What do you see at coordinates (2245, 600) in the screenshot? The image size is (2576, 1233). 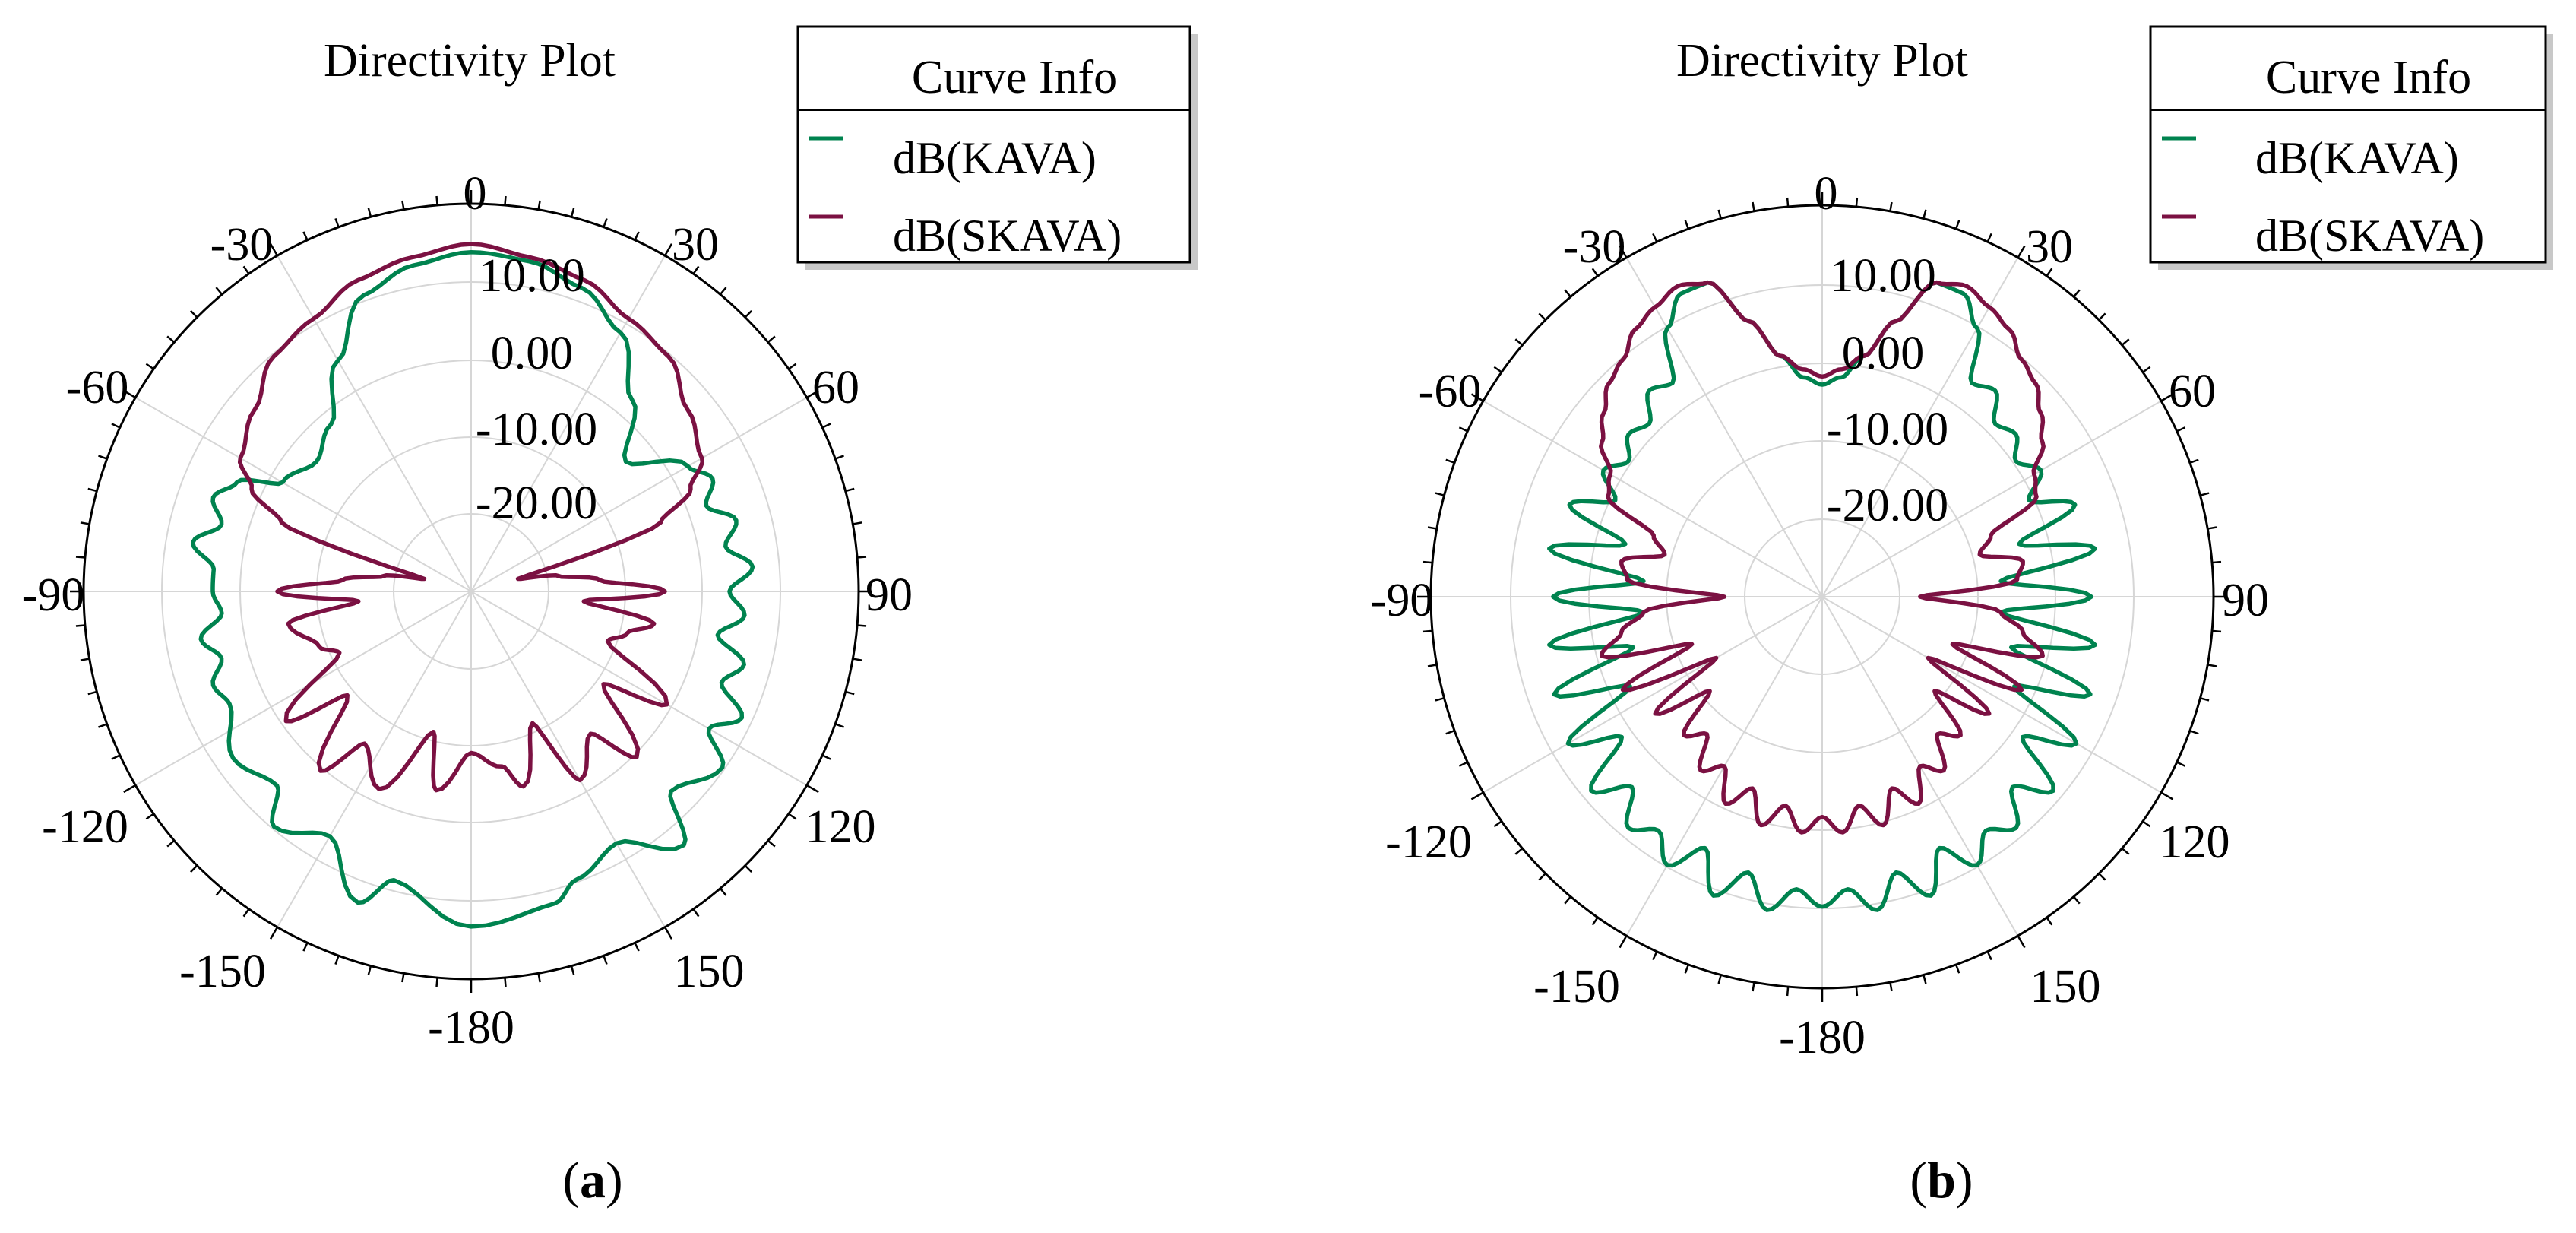 I see `panel-b-angle-label-90: 90` at bounding box center [2245, 600].